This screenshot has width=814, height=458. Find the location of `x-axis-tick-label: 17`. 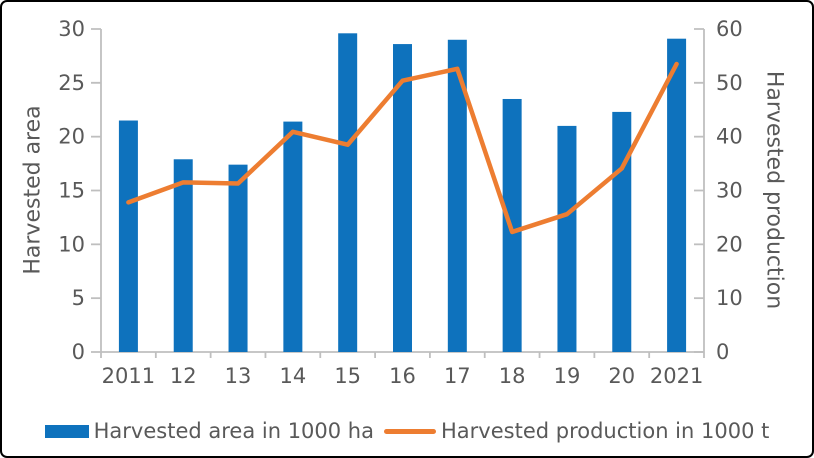

x-axis-tick-label: 17 is located at coordinates (457, 376).